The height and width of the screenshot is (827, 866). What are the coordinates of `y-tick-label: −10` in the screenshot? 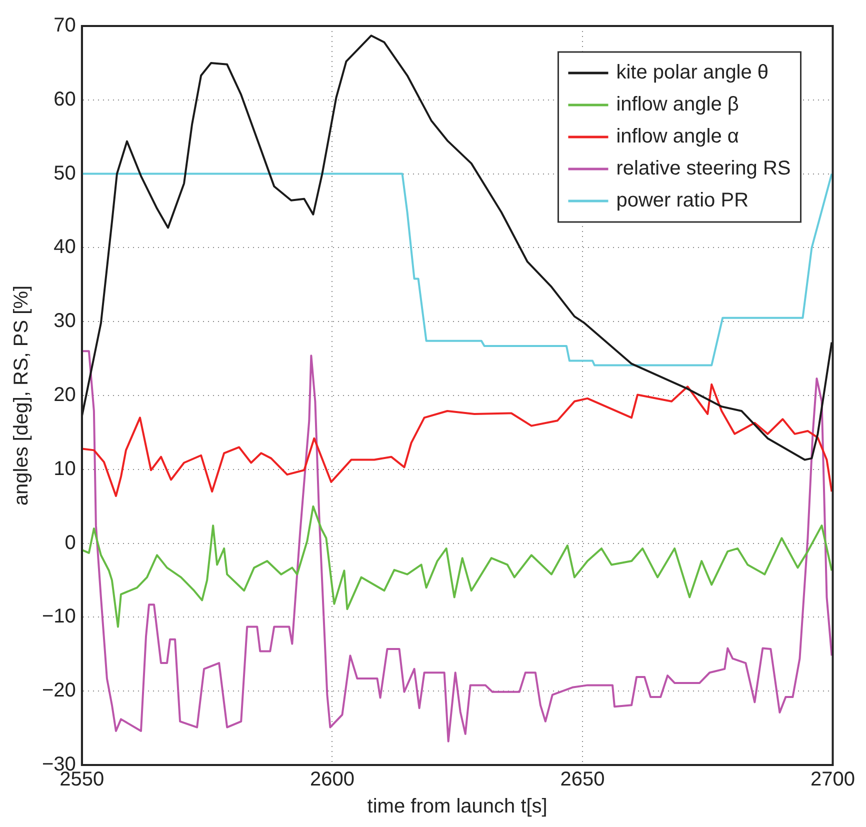 It's located at (59, 617).